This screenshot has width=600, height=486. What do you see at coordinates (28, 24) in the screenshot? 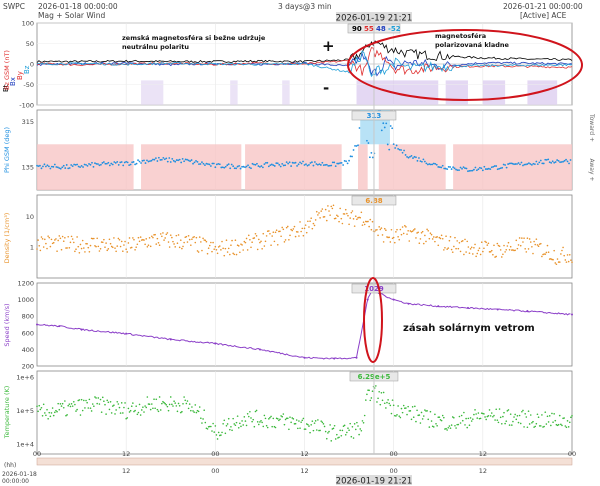
I see `mag-y-tick-label: 100` at bounding box center [28, 24].